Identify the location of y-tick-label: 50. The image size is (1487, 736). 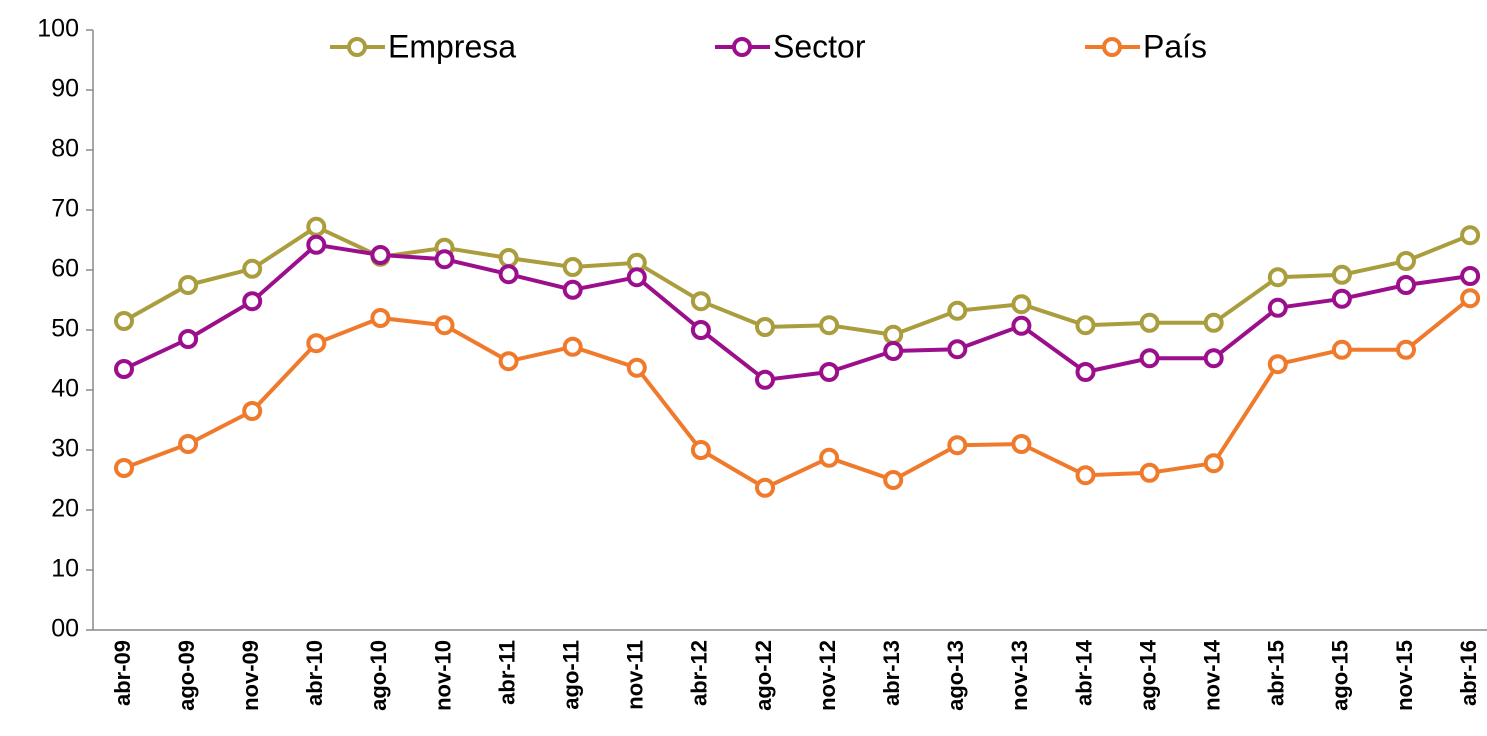
(65, 329).